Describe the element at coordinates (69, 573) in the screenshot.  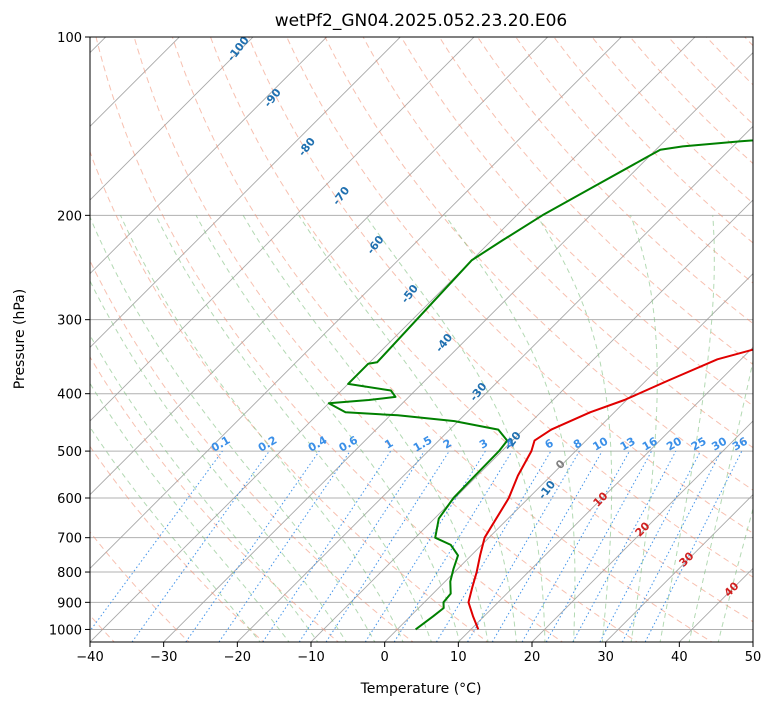
I see `y-tick-label: 800` at that location.